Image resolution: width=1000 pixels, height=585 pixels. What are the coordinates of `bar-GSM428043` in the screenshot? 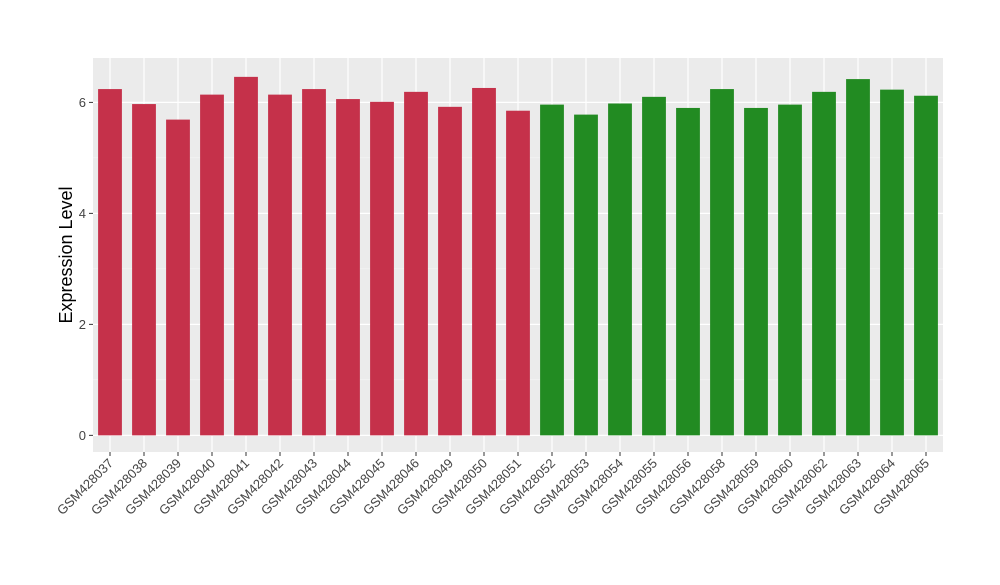 It's located at (314, 262).